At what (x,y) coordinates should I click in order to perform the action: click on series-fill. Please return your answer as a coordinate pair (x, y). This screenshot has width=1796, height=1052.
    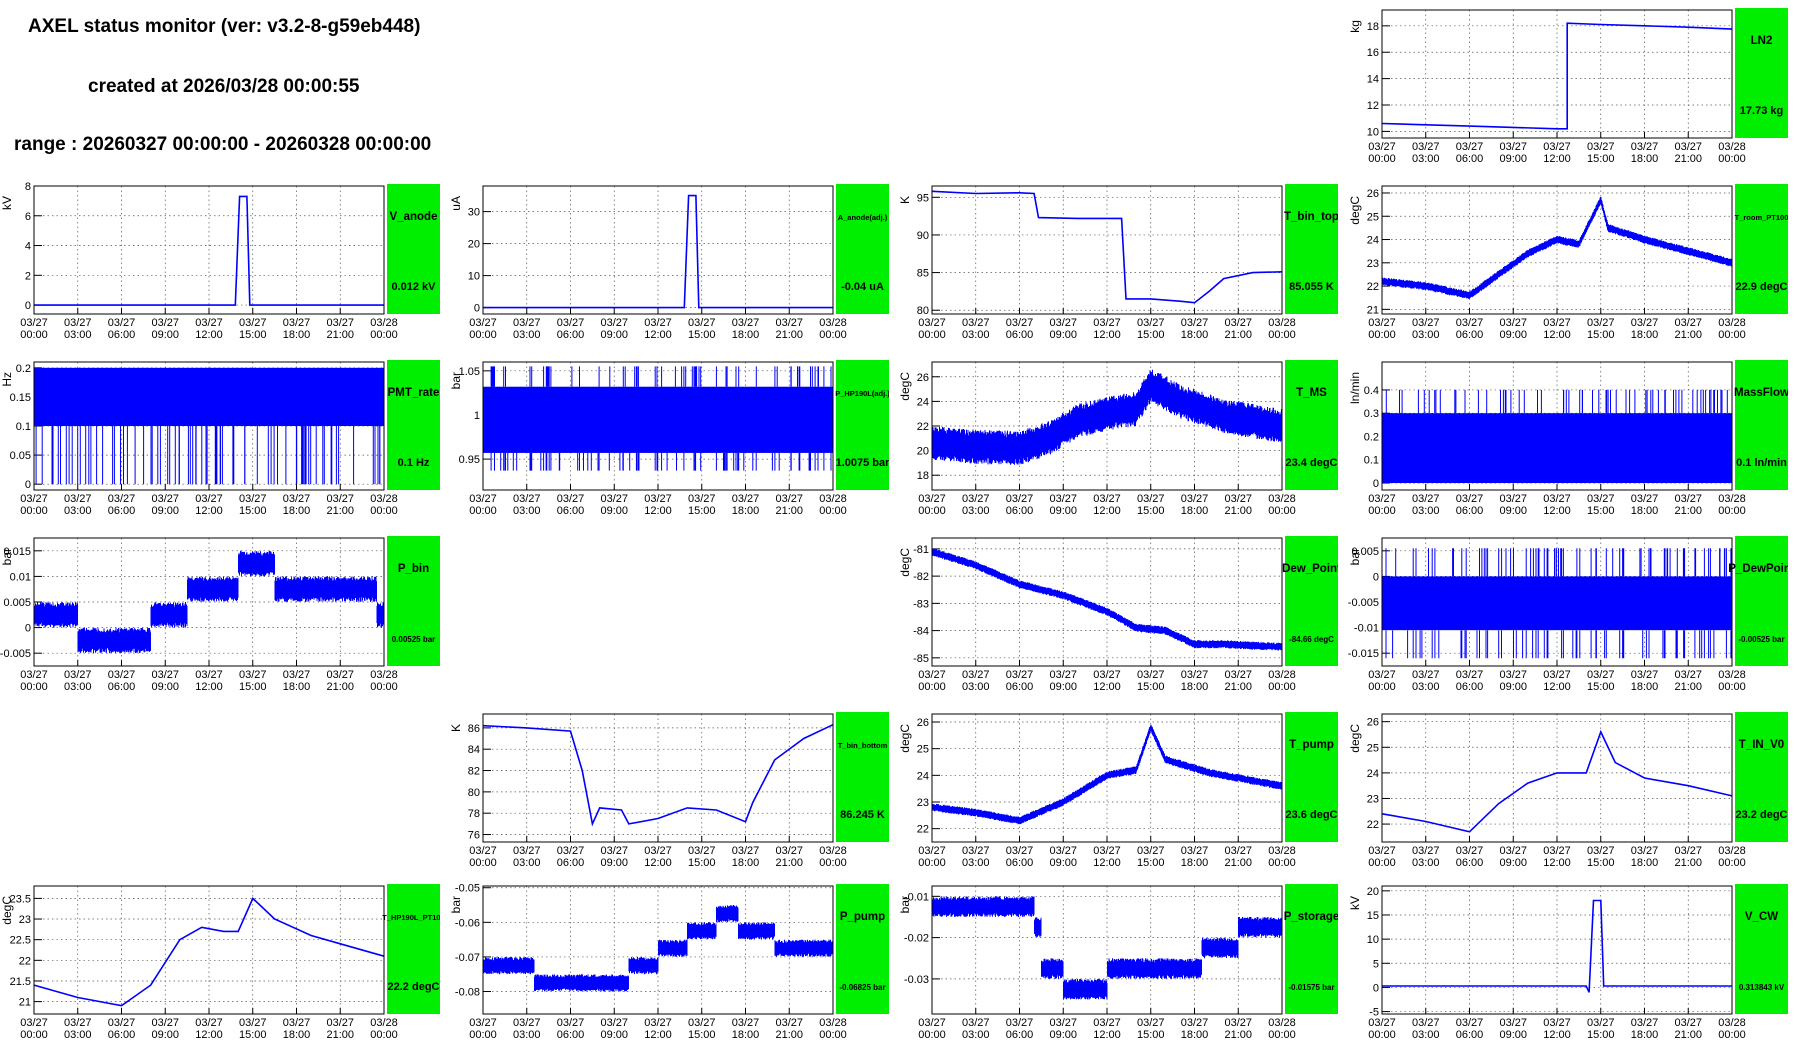
    Looking at the image, I should click on (1557, 603).